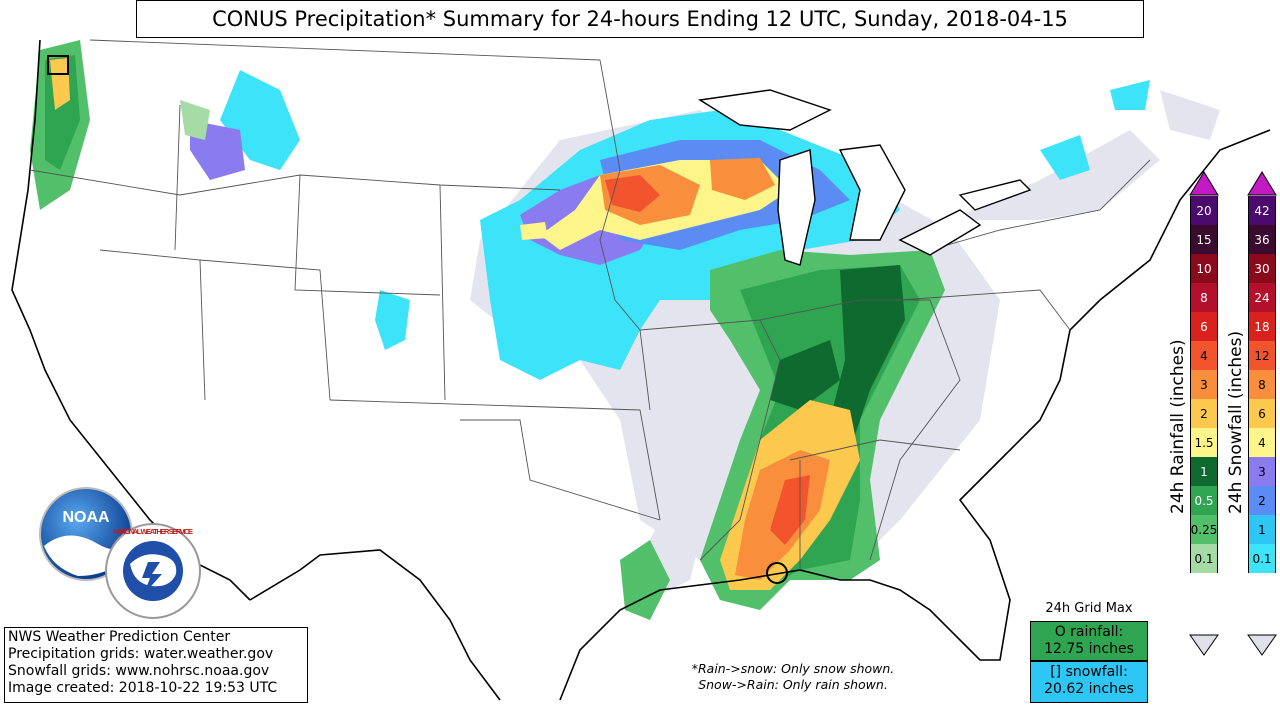  I want to click on snowfall-colorbar: 42 36 30 24 18 12 8 6 4 3 2 1 0.1, so click(1262, 384).